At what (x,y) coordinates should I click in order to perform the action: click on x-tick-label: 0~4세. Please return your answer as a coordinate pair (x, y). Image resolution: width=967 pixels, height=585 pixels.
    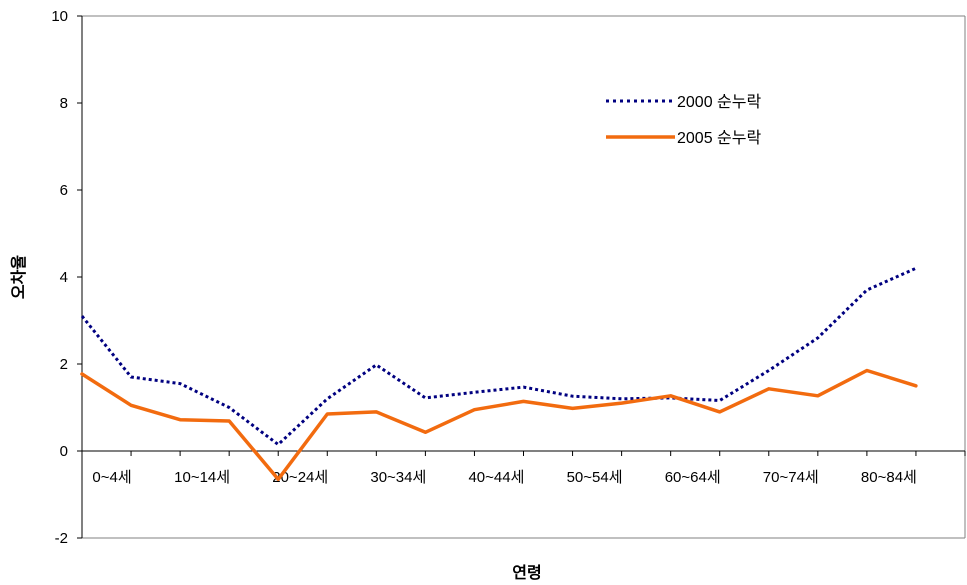
    Looking at the image, I should click on (111, 477).